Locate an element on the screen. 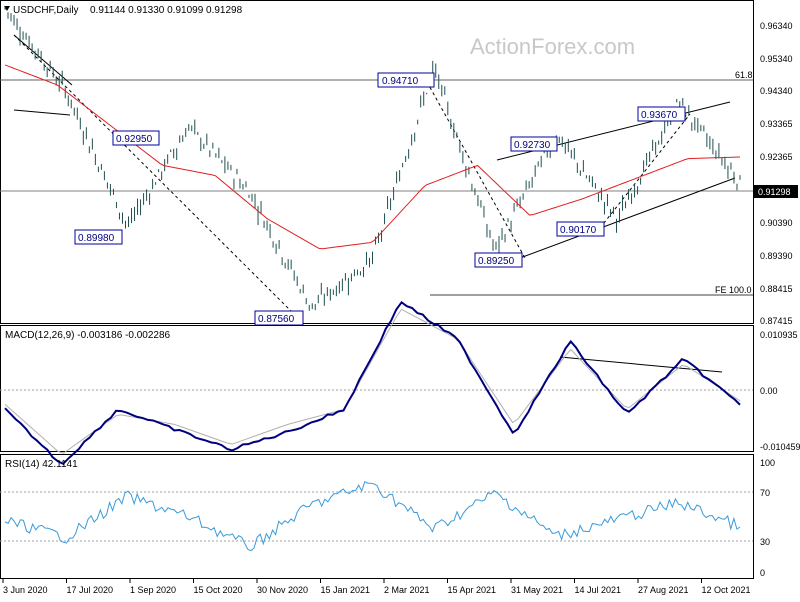  rsi-tick: 100 is located at coordinates (767, 463).